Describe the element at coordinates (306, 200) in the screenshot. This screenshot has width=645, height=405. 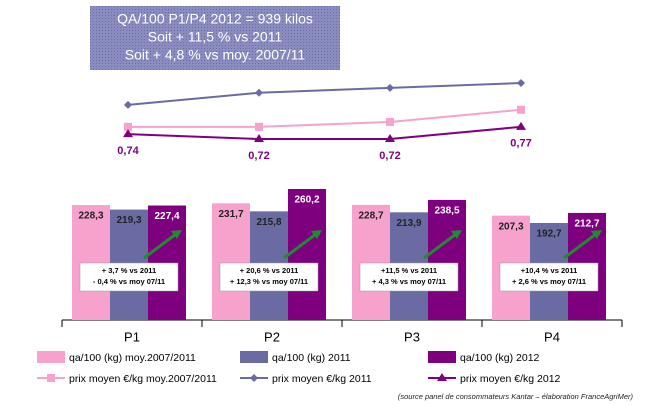
I see `value-label: 260,2` at that location.